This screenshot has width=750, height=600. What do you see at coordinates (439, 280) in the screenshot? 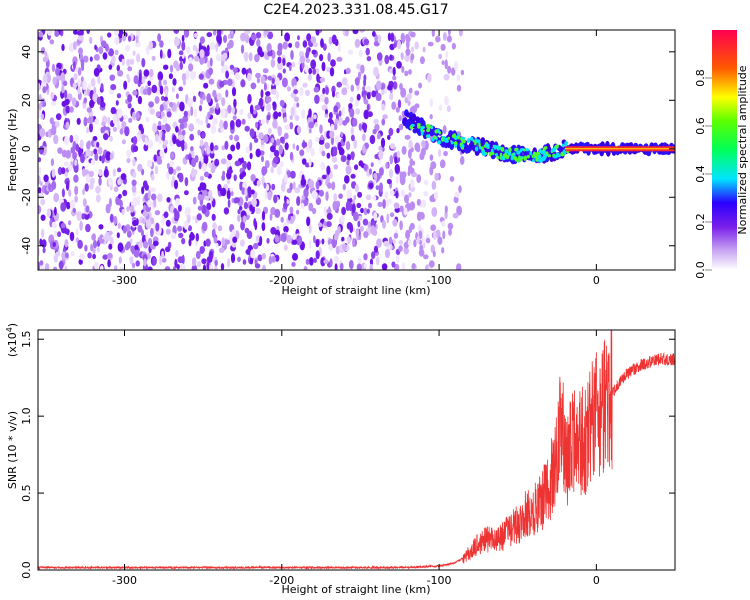
I see `x-tick-label: -100` at bounding box center [439, 280].